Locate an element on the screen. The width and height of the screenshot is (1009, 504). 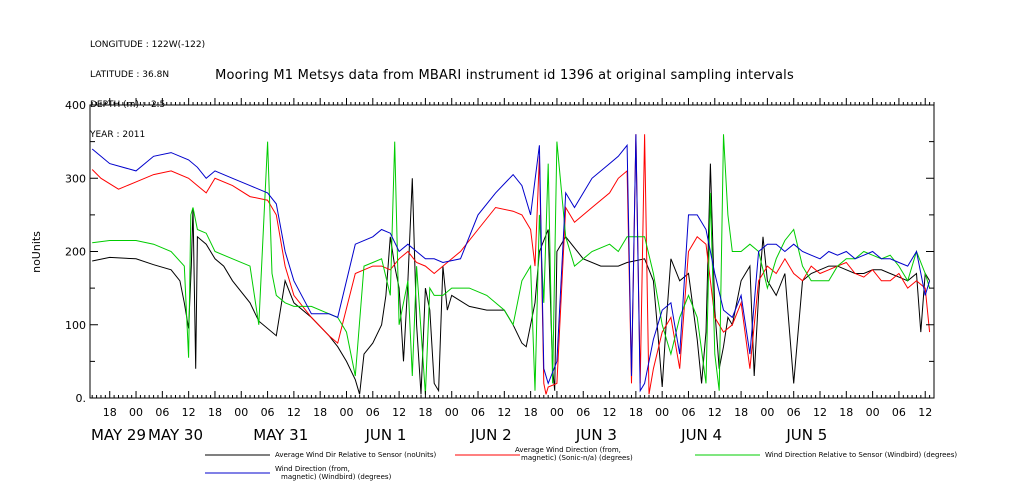
x-day-label: JUN 1 is located at coordinates (385, 435).